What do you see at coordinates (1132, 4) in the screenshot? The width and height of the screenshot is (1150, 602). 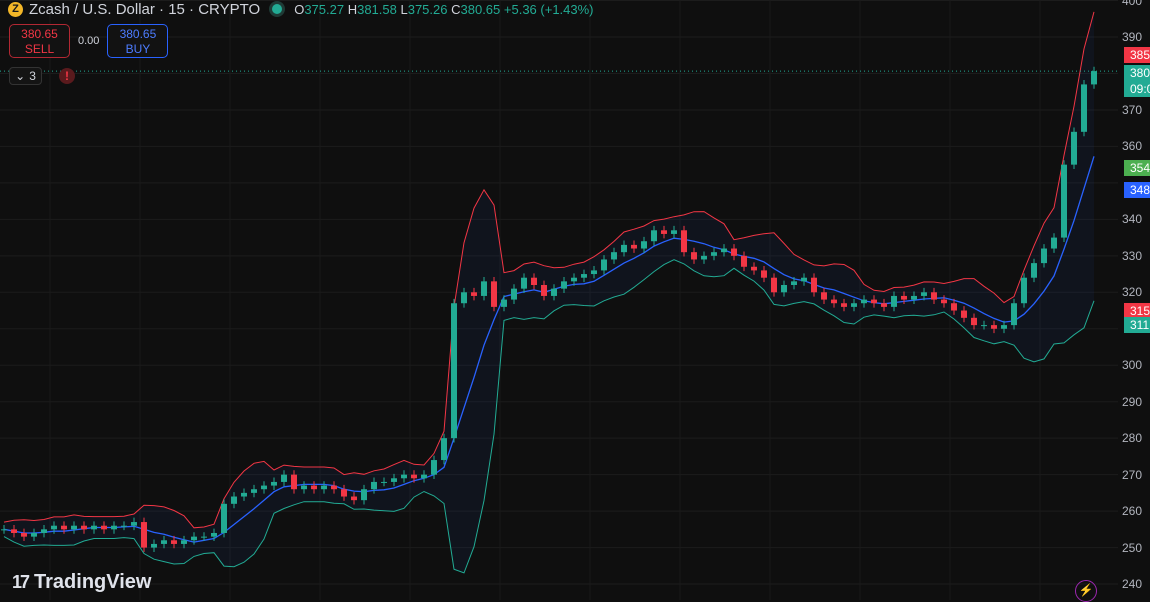 I see `price-axis-label: 400` at bounding box center [1132, 4].